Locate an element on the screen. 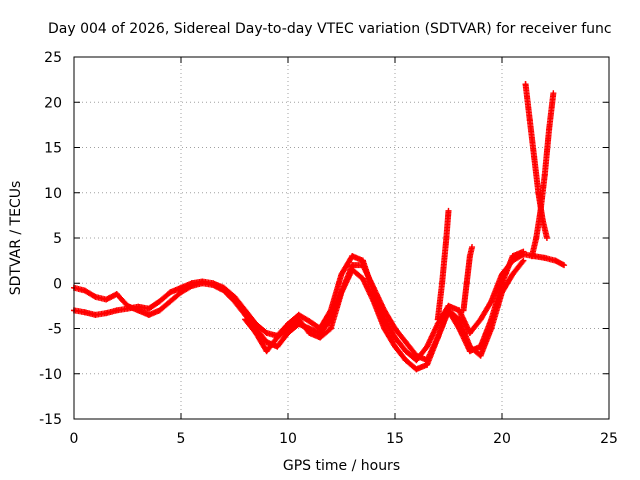 The width and height of the screenshot is (640, 480). y-tick-label: -10 is located at coordinates (50, 375).